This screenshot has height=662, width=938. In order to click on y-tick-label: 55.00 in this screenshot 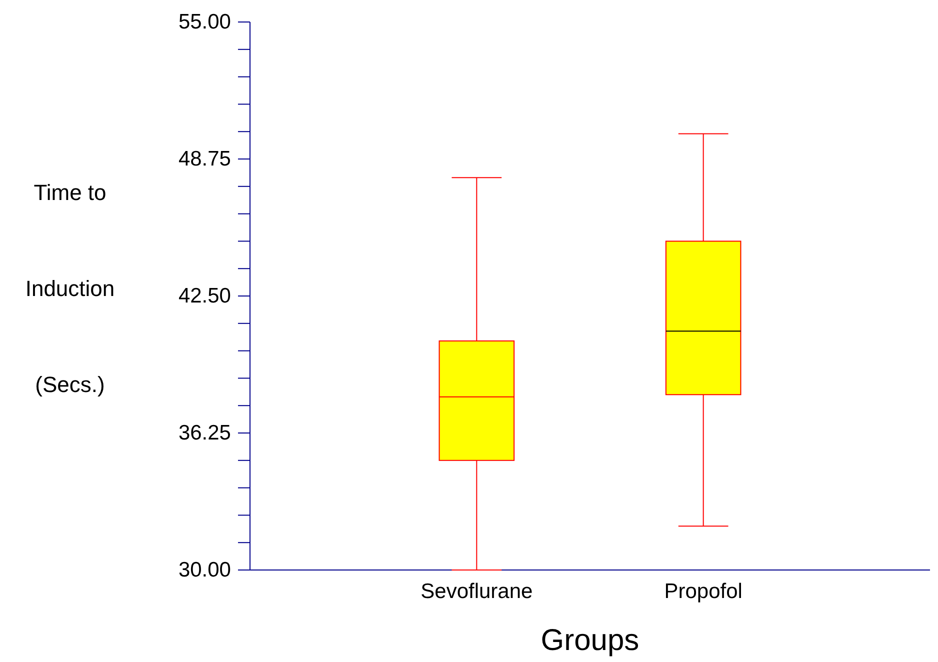, I will do `click(204, 22)`.